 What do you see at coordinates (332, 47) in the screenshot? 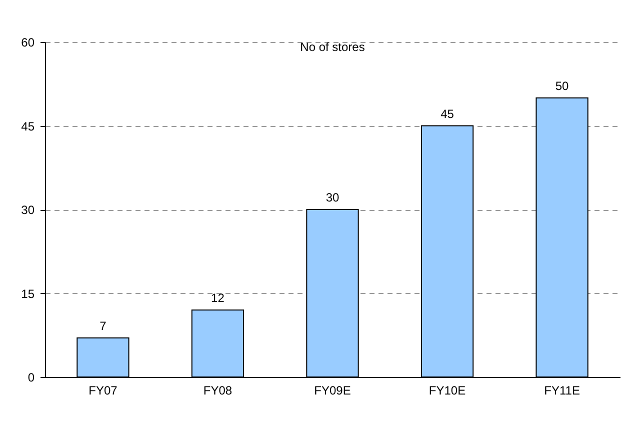
I see `chart-title: No of stores` at bounding box center [332, 47].